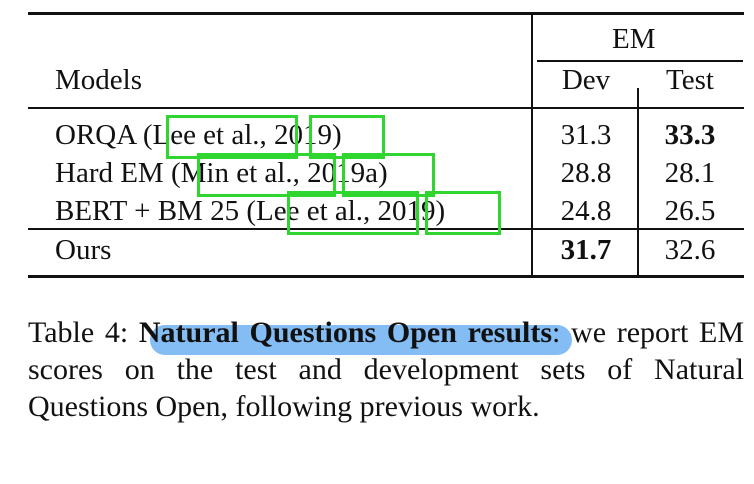 The height and width of the screenshot is (484, 754). Describe the element at coordinates (386, 13) in the screenshot. I see `top-rule` at that location.